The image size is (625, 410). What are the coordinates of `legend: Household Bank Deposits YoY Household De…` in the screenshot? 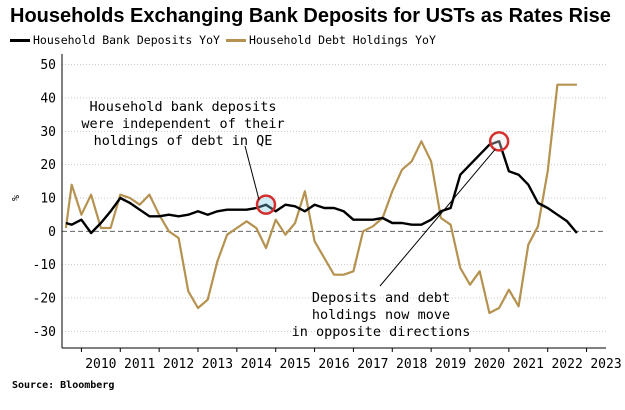 It's located at (226, 40).